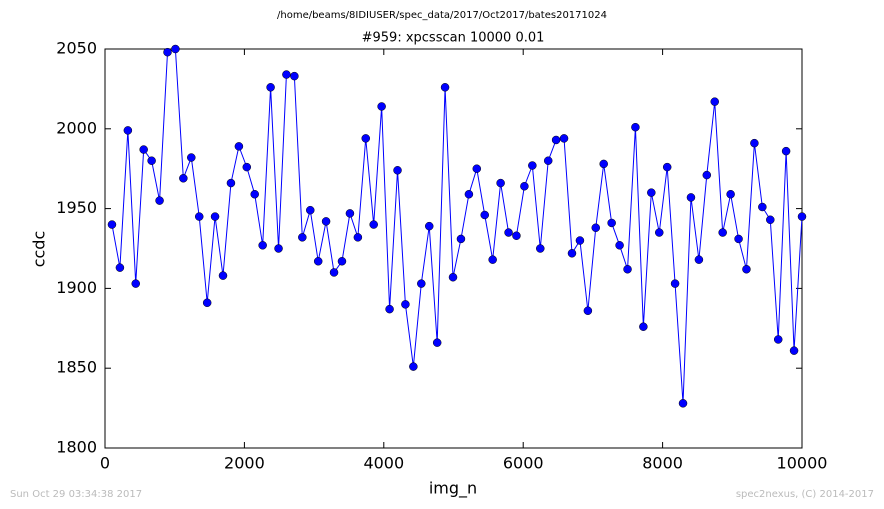 The image size is (884, 509). Describe the element at coordinates (453, 489) in the screenshot. I see `x-axis-label: img_n` at that location.